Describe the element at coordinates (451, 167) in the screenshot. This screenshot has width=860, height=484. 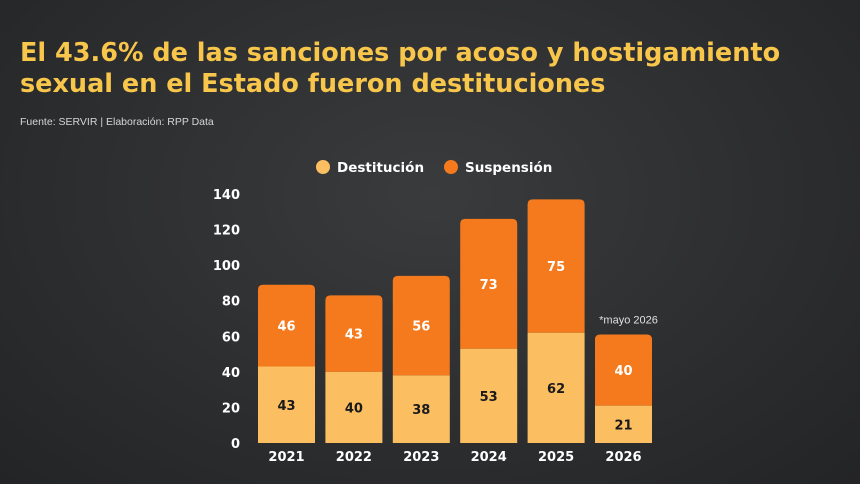
I see `legend-marker-suspension` at that location.